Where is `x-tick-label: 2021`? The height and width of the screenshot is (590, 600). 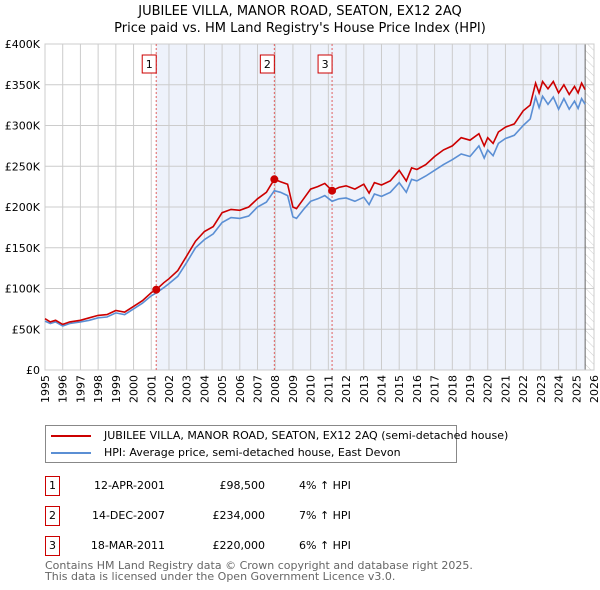 x-tick-label: 2021 is located at coordinates (505, 389).